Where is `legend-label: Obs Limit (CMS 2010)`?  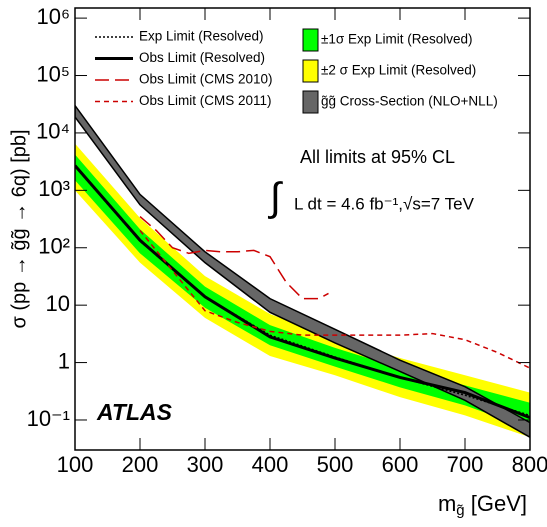 legend-label: Obs Limit (CMS 2010) is located at coordinates (206, 79).